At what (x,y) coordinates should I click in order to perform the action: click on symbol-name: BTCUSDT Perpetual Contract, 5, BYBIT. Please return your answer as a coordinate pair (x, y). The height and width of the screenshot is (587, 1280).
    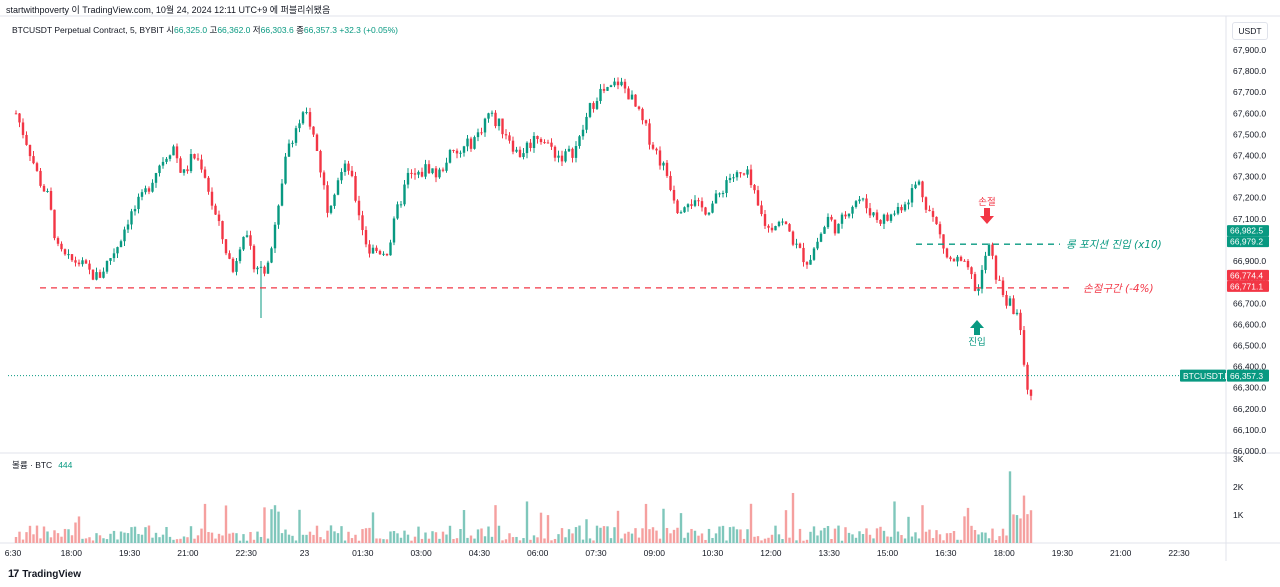
    Looking at the image, I should click on (88, 30).